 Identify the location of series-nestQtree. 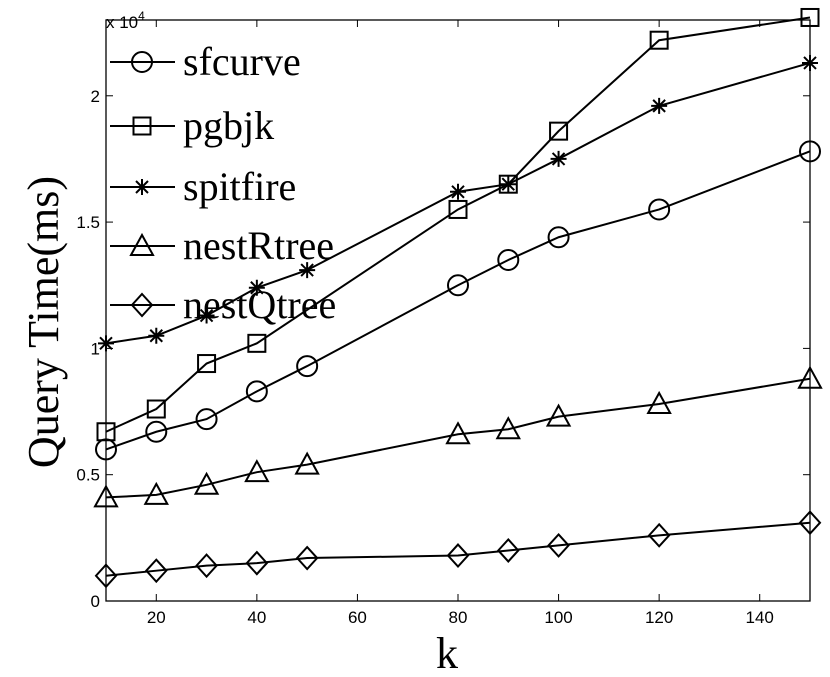
(458, 549).